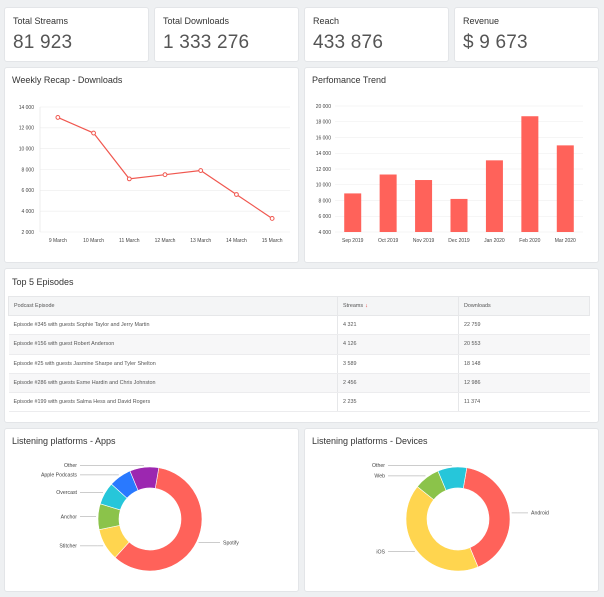 The width and height of the screenshot is (604, 597). Describe the element at coordinates (173, 306) in the screenshot. I see `header-podcast-episode: Podcast Episode` at that location.